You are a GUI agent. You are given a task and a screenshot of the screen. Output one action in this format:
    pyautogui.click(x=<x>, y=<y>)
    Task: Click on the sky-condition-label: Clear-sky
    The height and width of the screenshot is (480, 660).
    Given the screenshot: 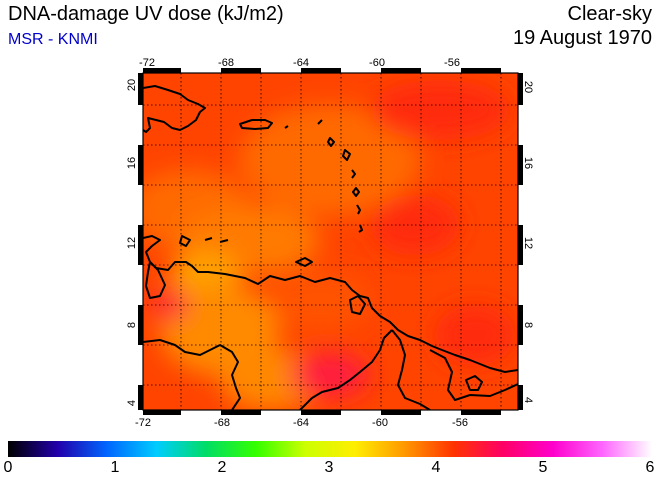 What is the action you would take?
    pyautogui.click(x=609, y=14)
    